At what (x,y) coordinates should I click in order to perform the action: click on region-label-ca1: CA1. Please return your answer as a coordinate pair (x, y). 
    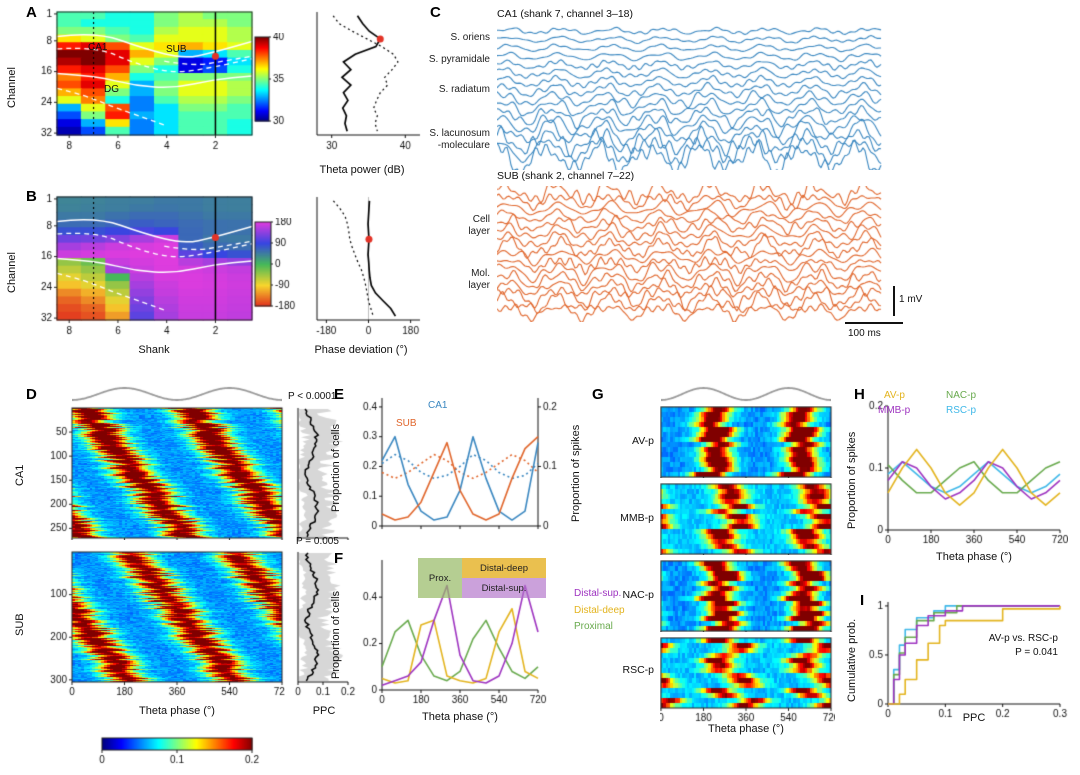
    Looking at the image, I should click on (98, 47).